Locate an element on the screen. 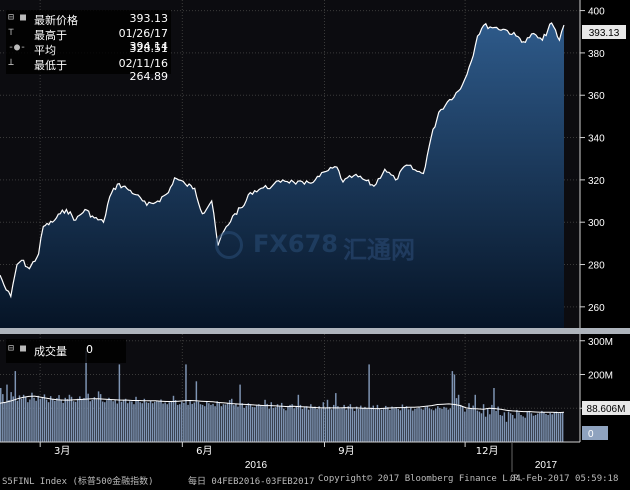 The image size is (630, 490). legend-label-high: 最高于 is located at coordinates (50, 35).